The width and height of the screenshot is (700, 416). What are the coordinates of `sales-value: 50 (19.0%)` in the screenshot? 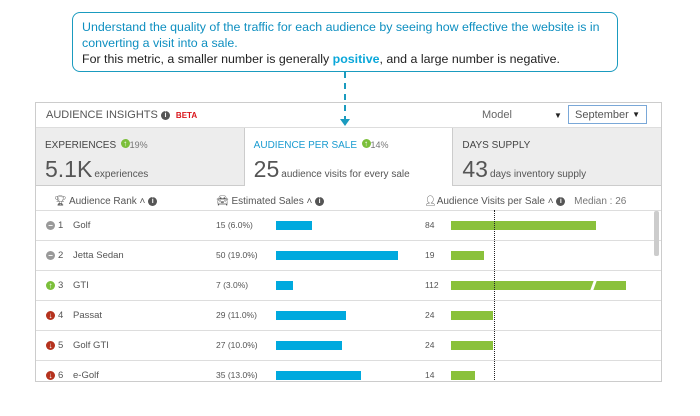 It's located at (237, 255).